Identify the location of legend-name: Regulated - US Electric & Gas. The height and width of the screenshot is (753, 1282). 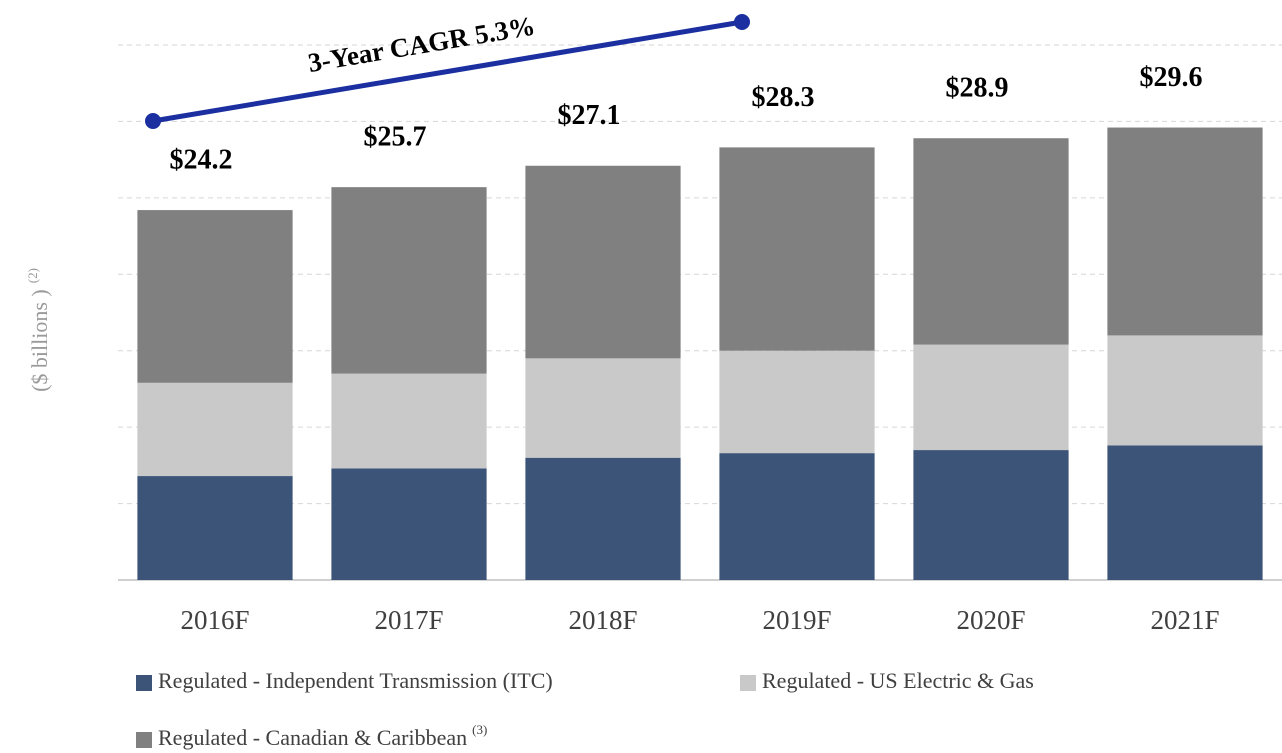
(898, 680).